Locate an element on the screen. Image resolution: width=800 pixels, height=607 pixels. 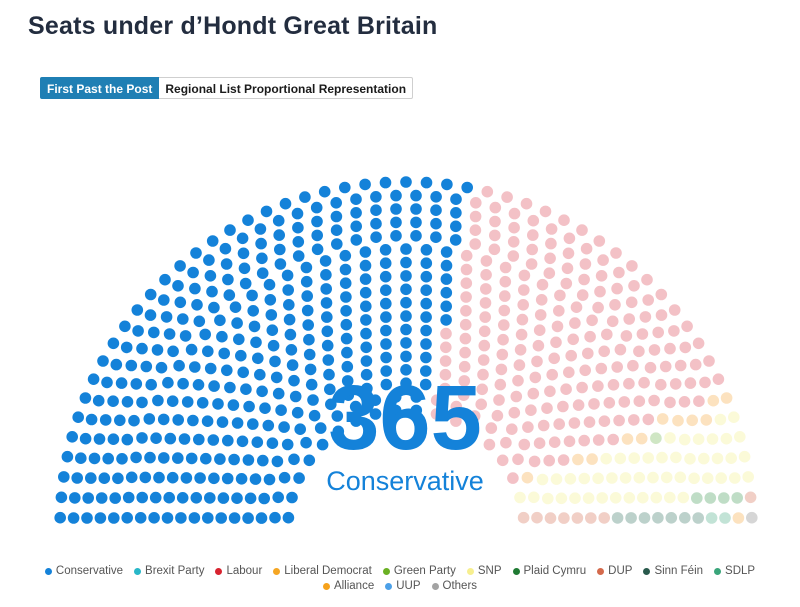
legend-item: Labour is located at coordinates (238, 571).